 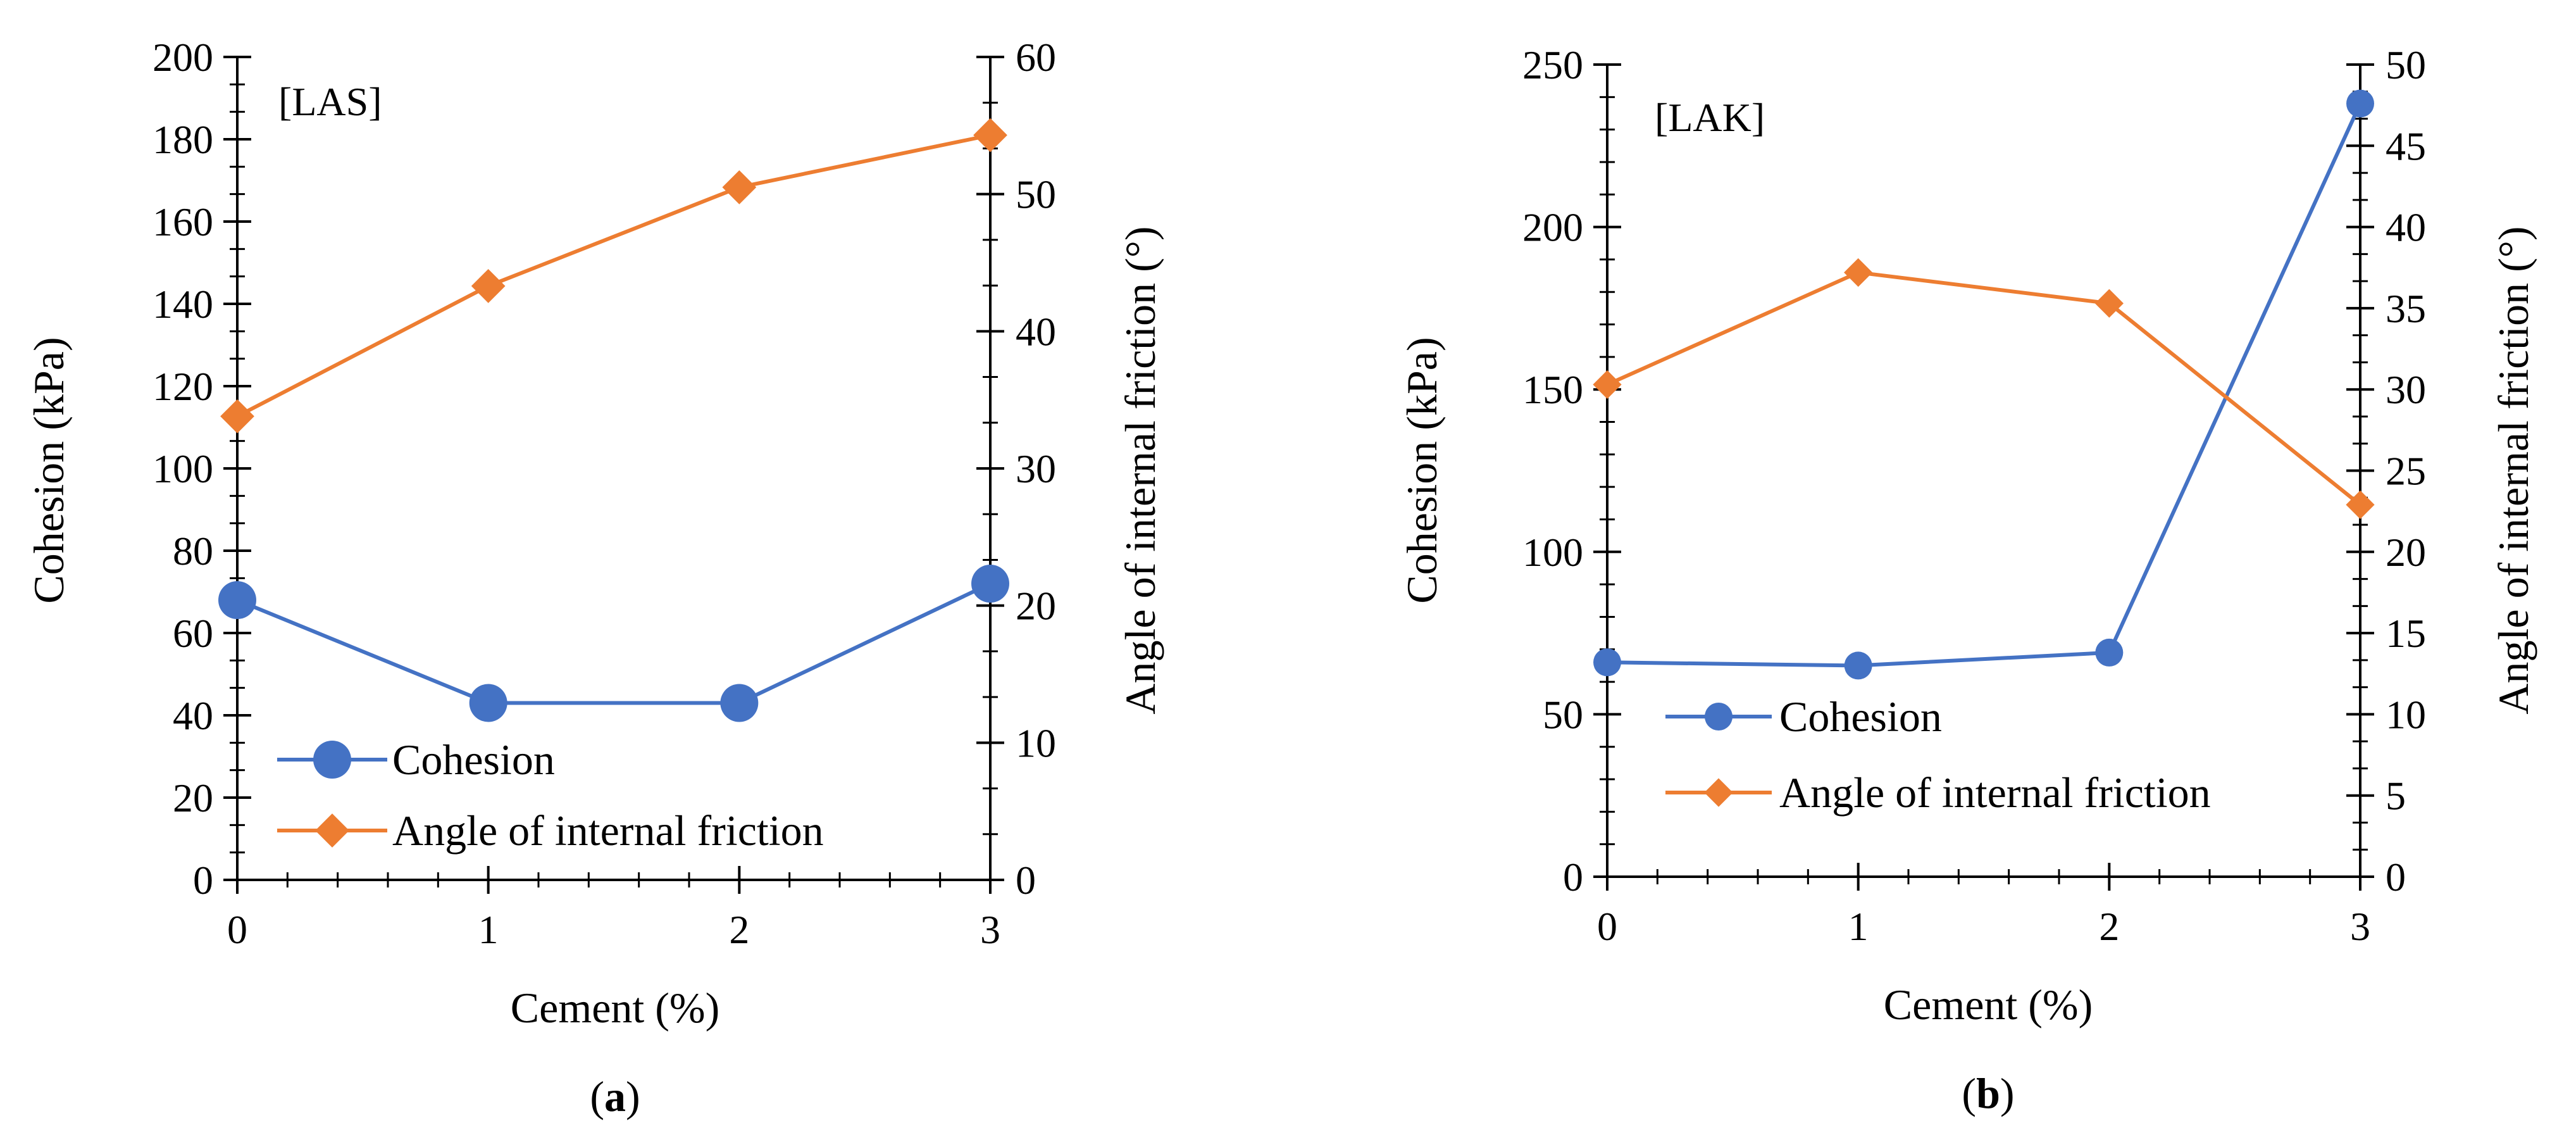 What do you see at coordinates (2406, 146) in the screenshot?
I see `y2-tick-label: 45` at bounding box center [2406, 146].